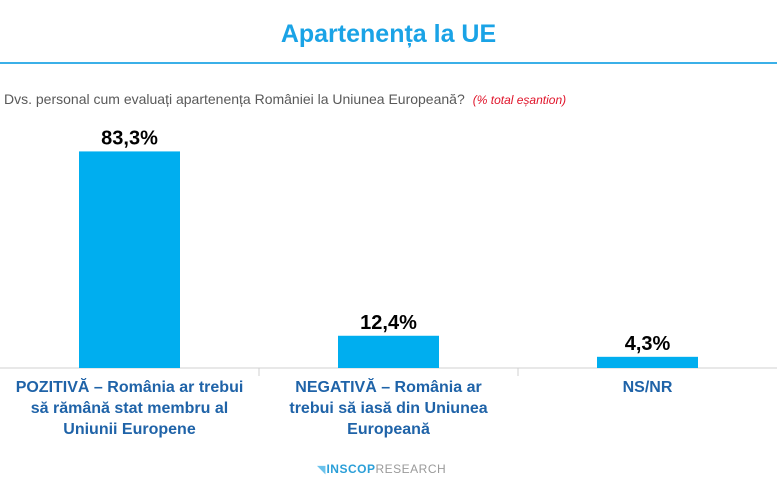 The width and height of the screenshot is (777, 480). Describe the element at coordinates (129, 387) in the screenshot. I see `category-label-line: POZITIVĂ – România ar trebui` at that location.